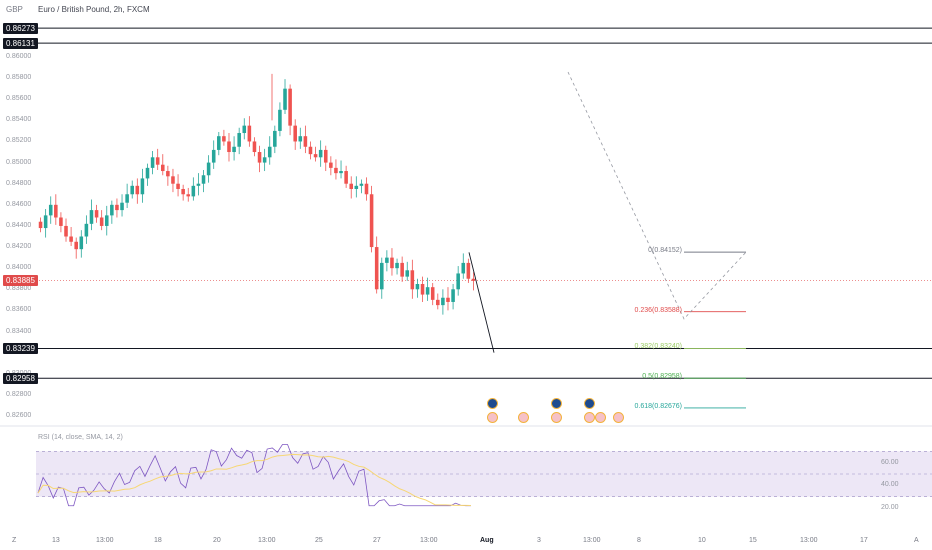  What do you see at coordinates (481, 302) in the screenshot?
I see `projection-line` at bounding box center [481, 302].